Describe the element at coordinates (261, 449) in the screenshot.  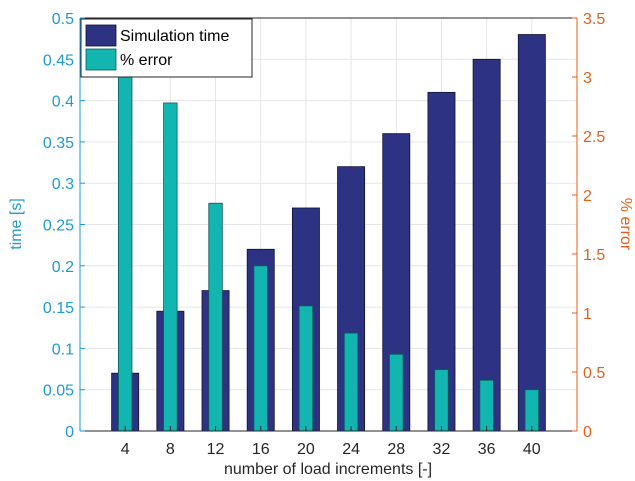
I see `x-tick-label: 16` at that location.